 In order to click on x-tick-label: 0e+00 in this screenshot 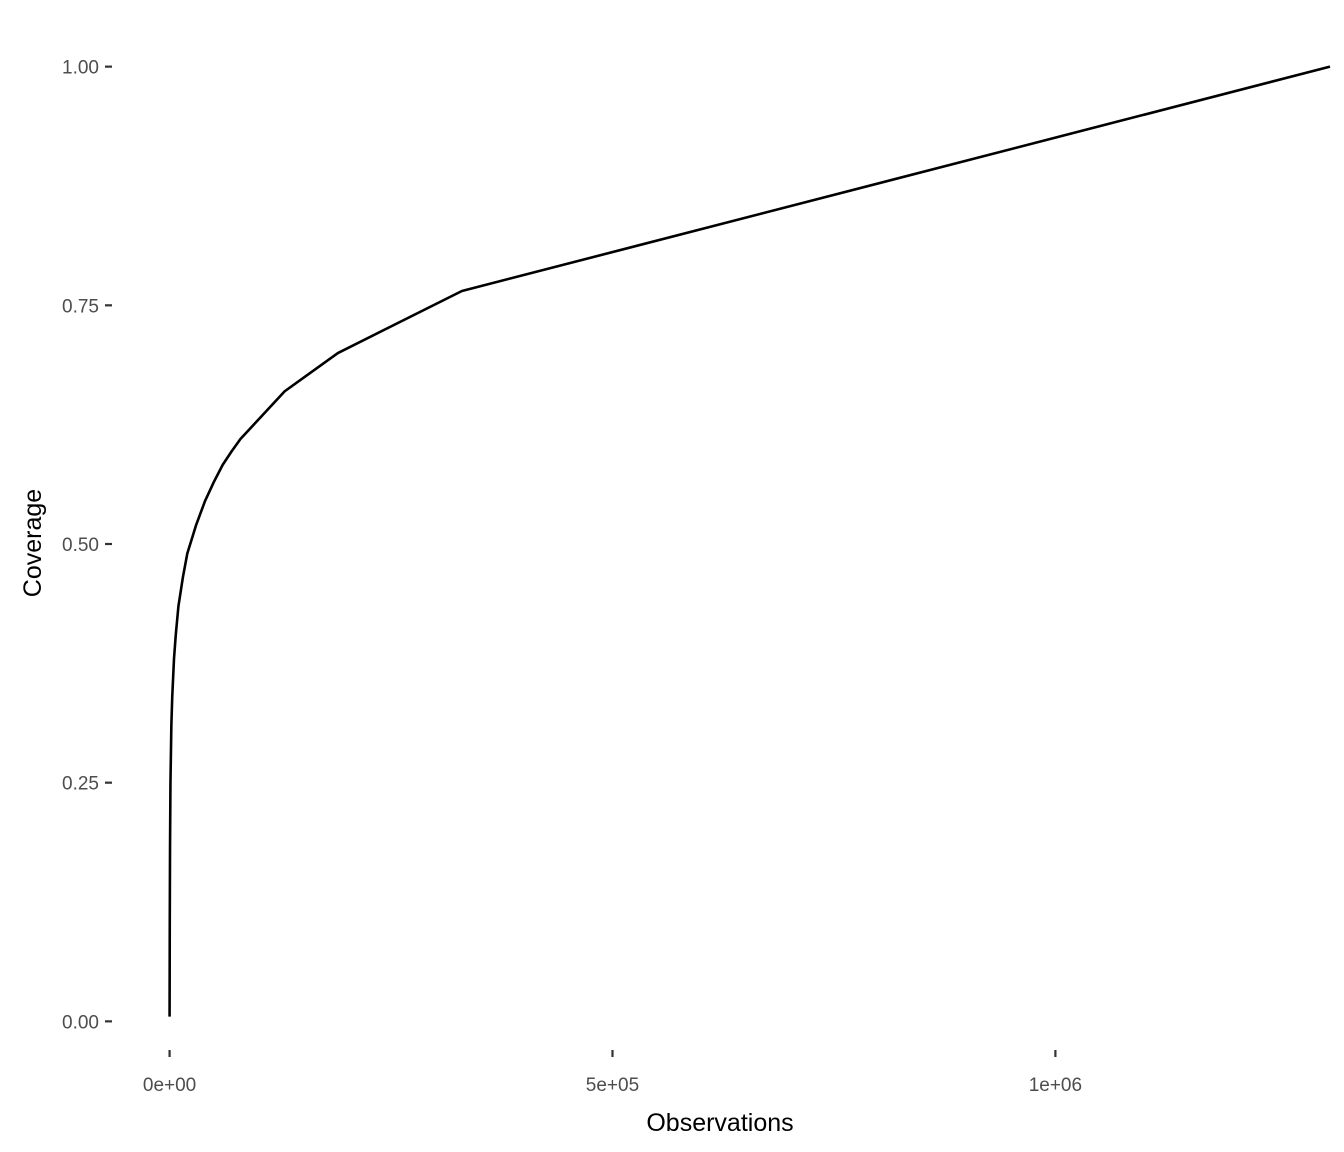, I will do `click(169, 1085)`.